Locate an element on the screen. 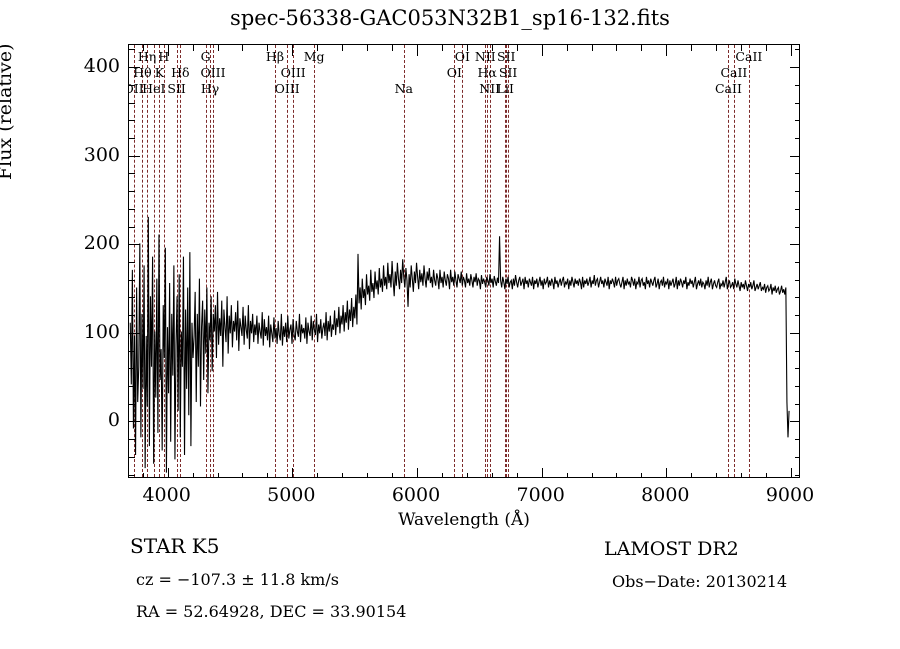 This screenshot has width=900, height=649. line-label-G-4305: G is located at coordinates (205, 56).